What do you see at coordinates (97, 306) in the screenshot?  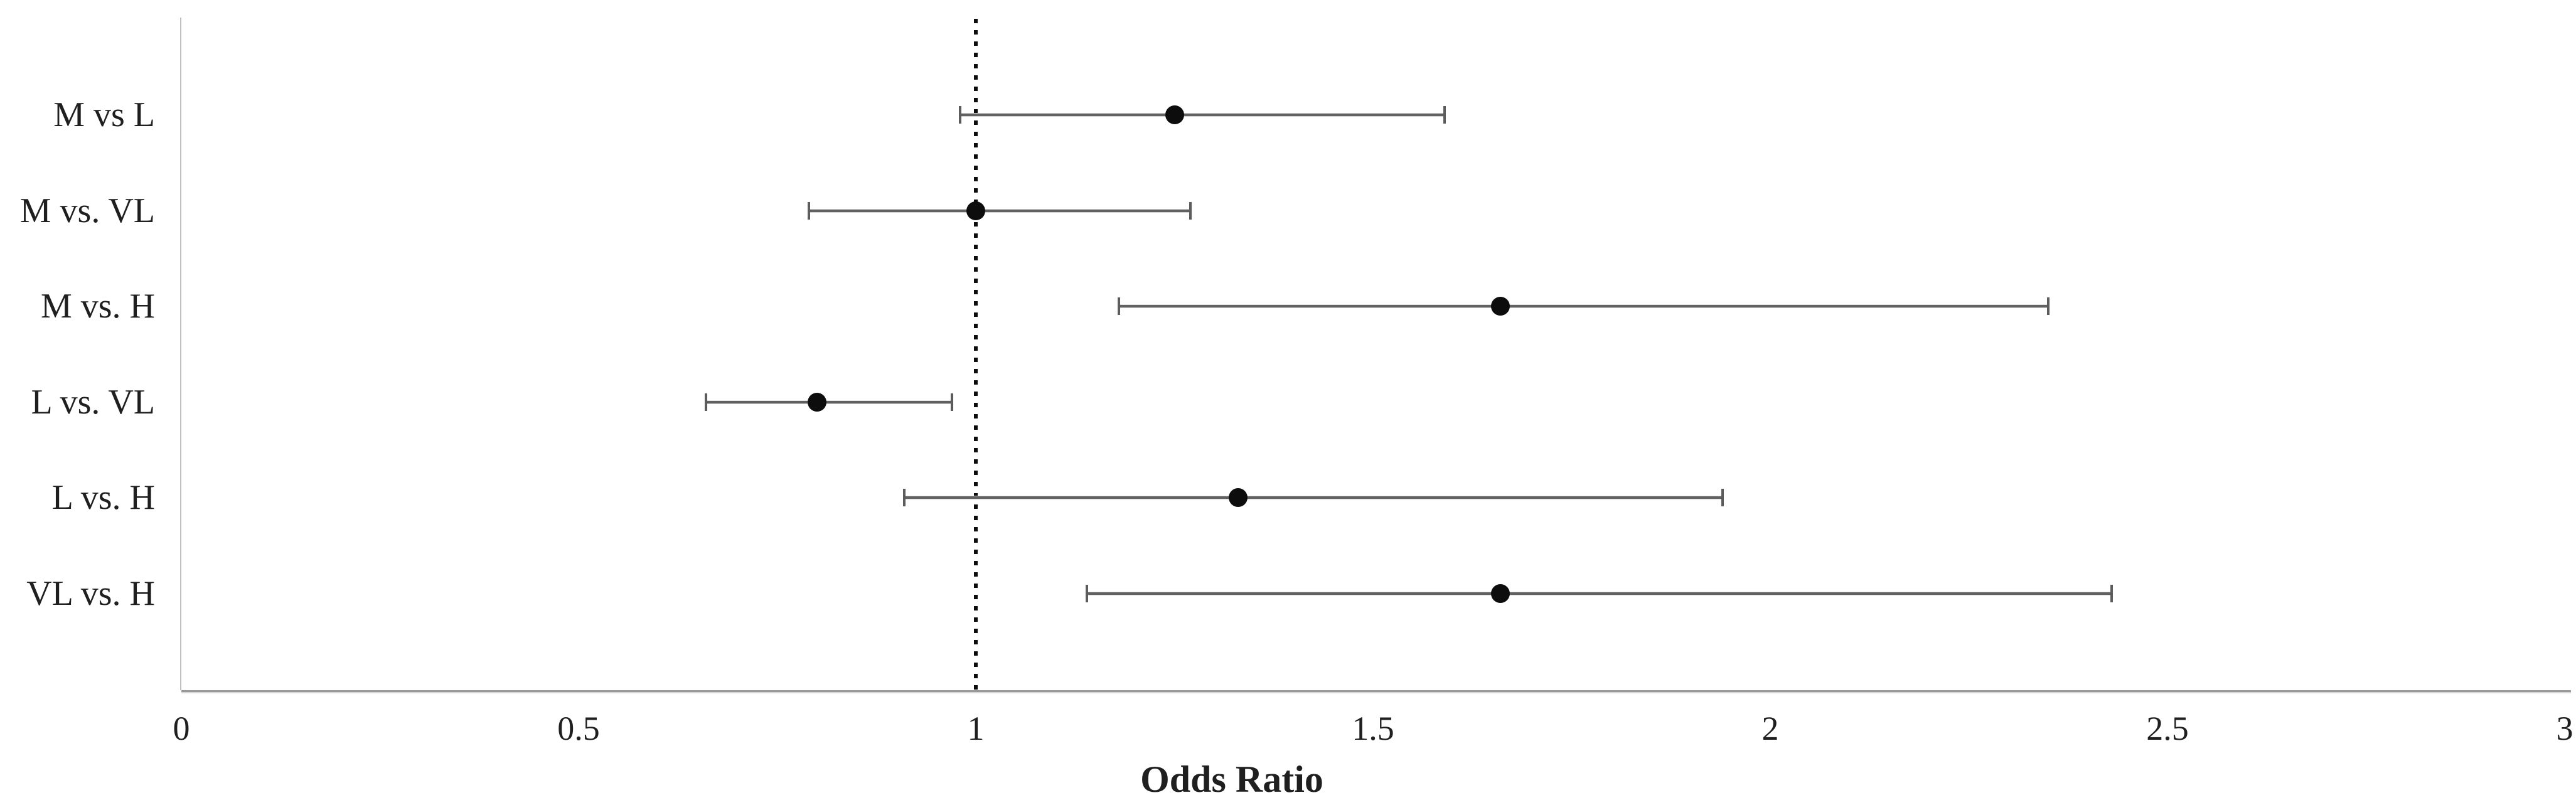 I see `category-label: M vs. H` at bounding box center [97, 306].